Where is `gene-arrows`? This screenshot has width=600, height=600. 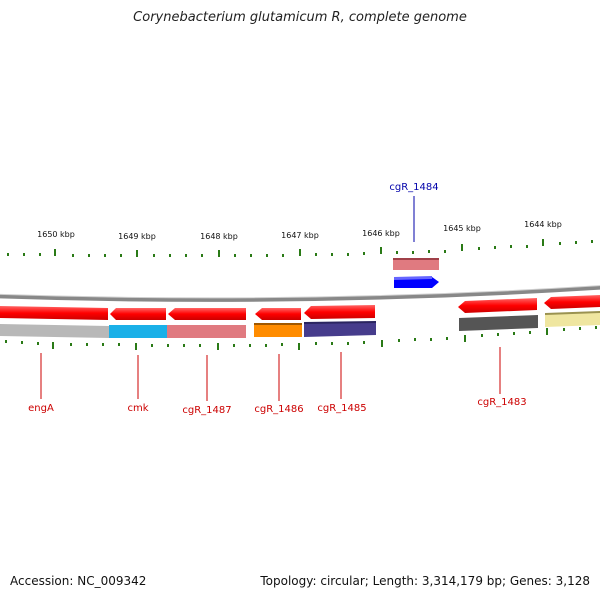 gene-arrows is located at coordinates (300, 307).